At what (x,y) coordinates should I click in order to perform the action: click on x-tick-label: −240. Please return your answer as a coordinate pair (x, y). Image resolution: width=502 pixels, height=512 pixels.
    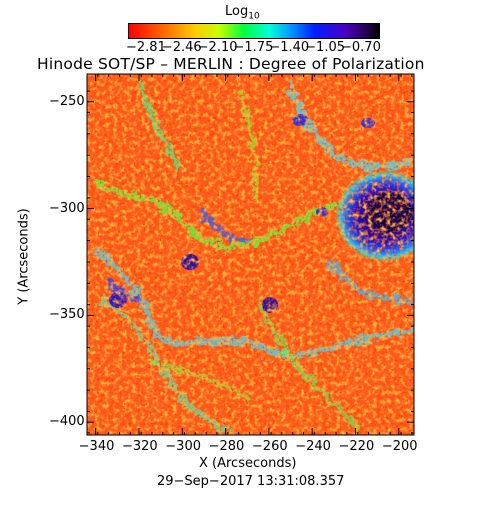
    Looking at the image, I should click on (313, 446).